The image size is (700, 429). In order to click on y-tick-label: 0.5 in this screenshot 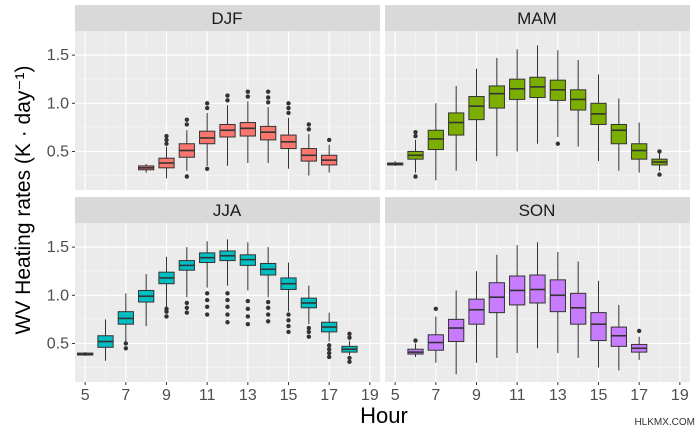, I will do `click(58, 343)`.